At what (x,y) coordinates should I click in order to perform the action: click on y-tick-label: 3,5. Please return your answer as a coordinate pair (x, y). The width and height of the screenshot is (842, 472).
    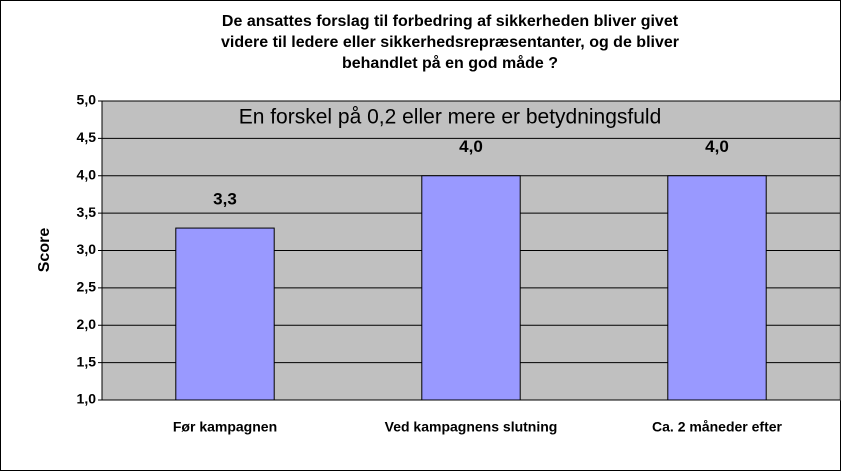
    Looking at the image, I should click on (87, 212).